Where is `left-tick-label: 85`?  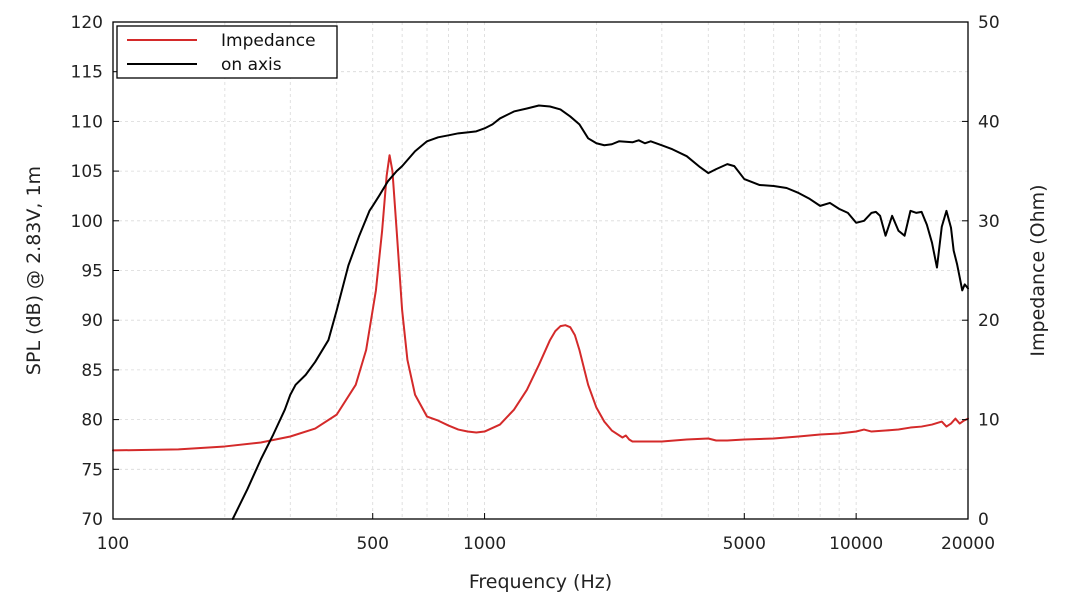
left-tick-label: 85 is located at coordinates (92, 371).